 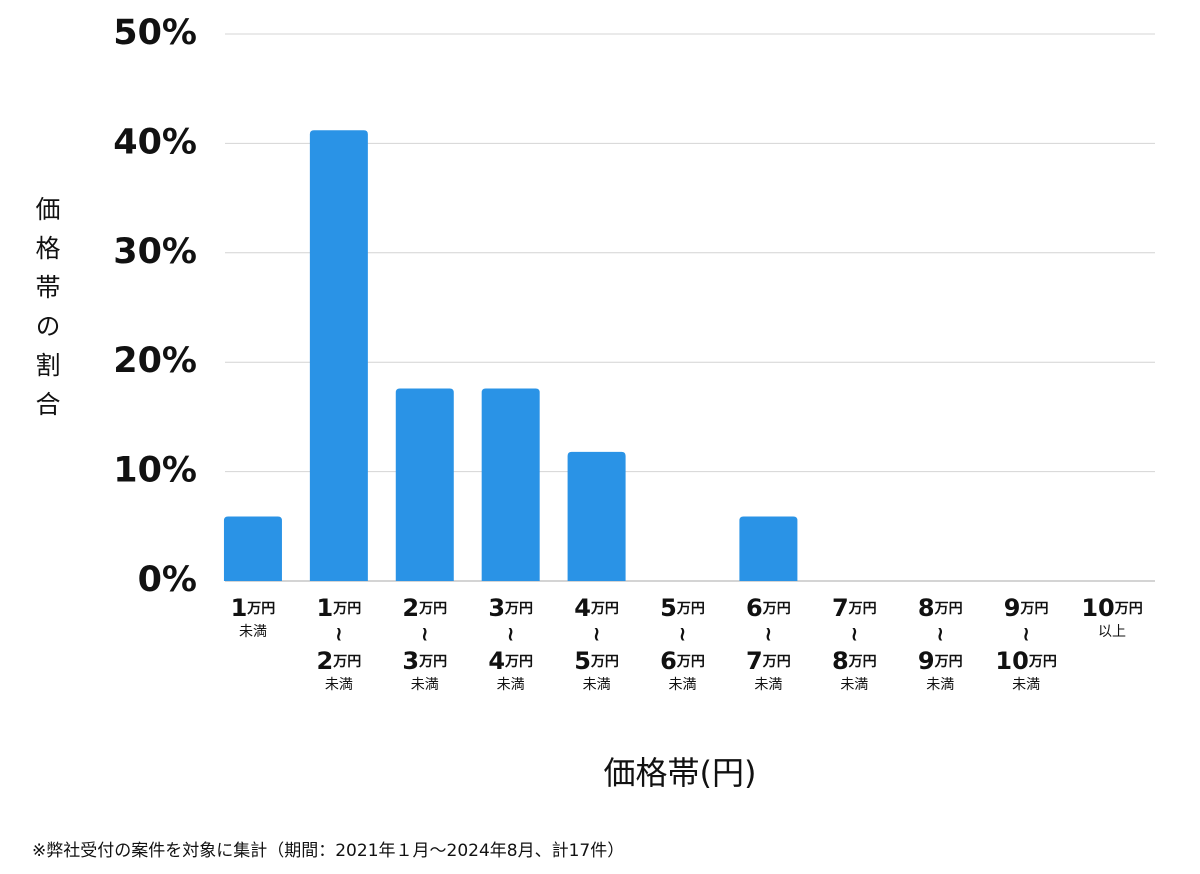 What do you see at coordinates (46, 313) in the screenshot?
I see `y-axis-title: 価格帯の割合` at bounding box center [46, 313].